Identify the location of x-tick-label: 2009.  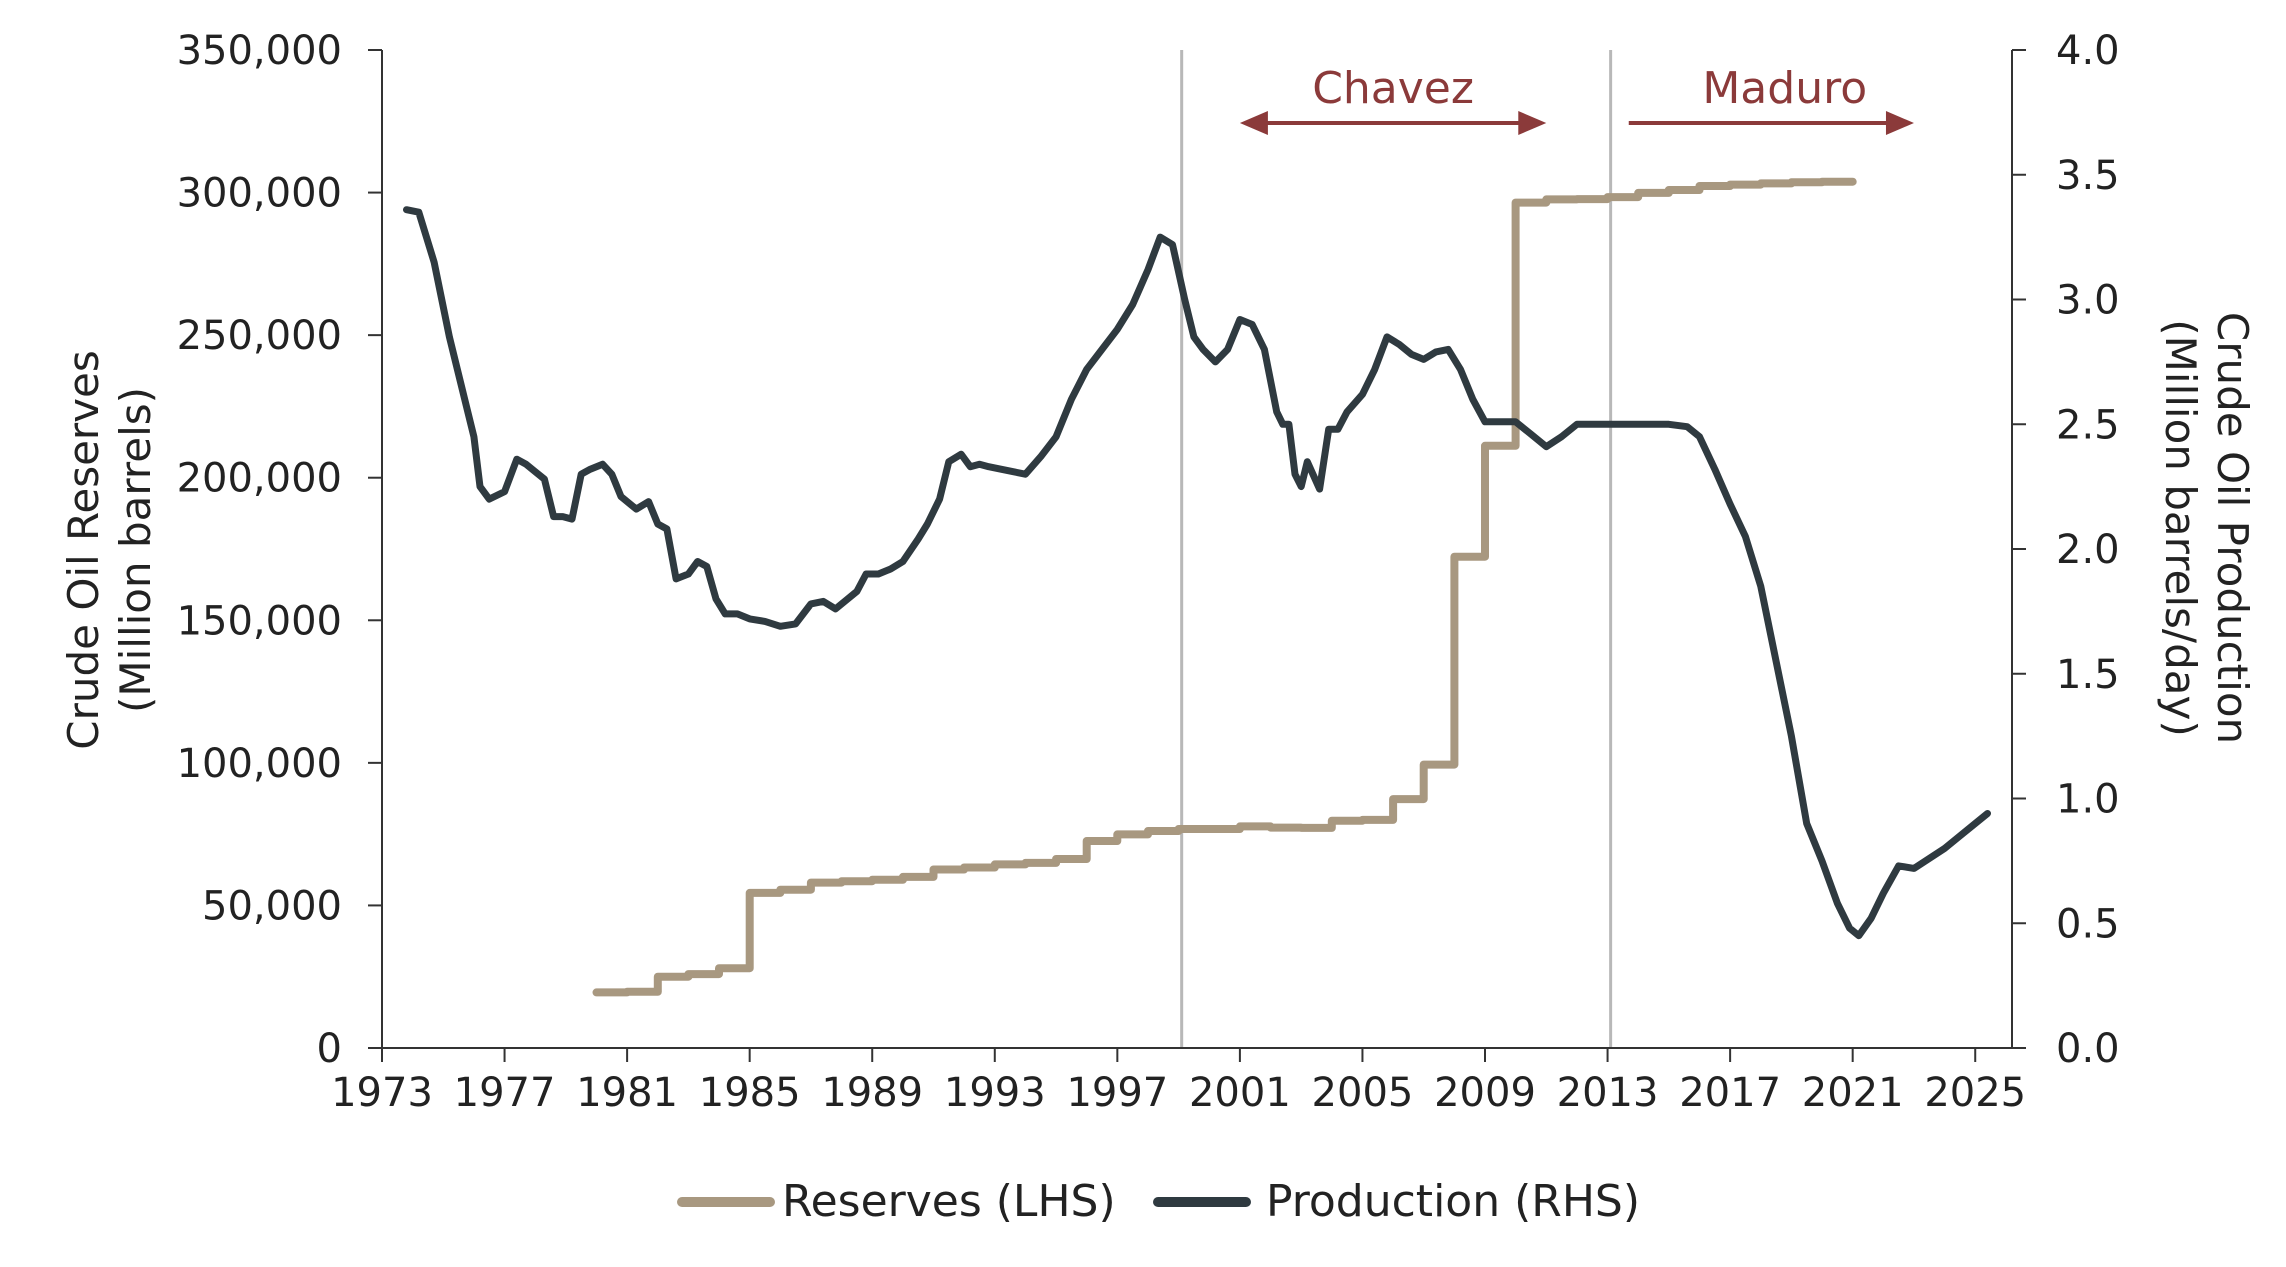
(1485, 1093).